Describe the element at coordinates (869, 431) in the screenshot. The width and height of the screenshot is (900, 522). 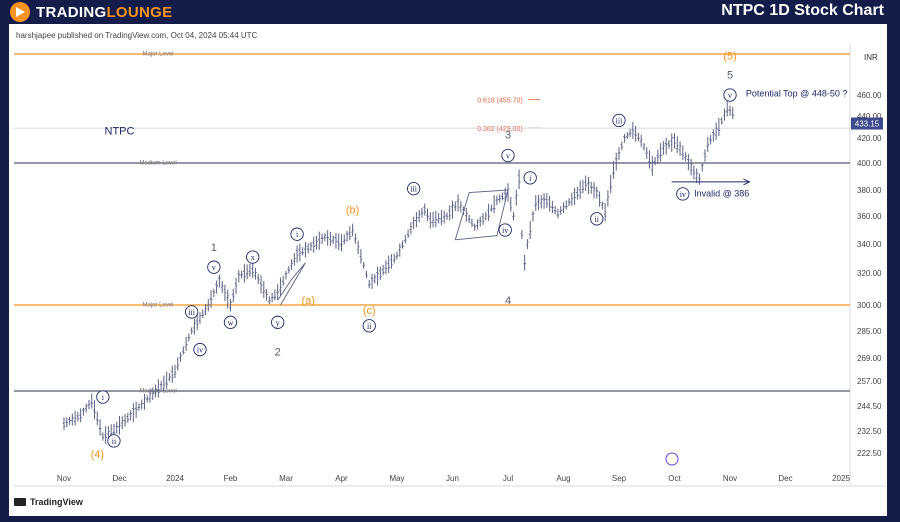
I see `y-tick-label: 232.50` at that location.